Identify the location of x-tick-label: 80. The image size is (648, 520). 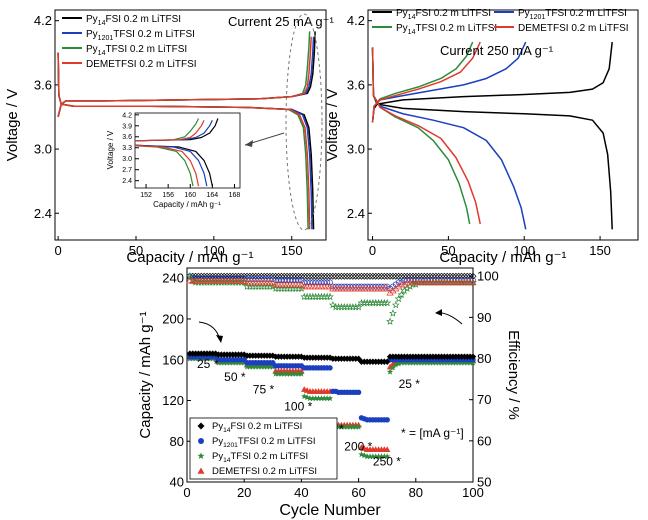
(416, 492).